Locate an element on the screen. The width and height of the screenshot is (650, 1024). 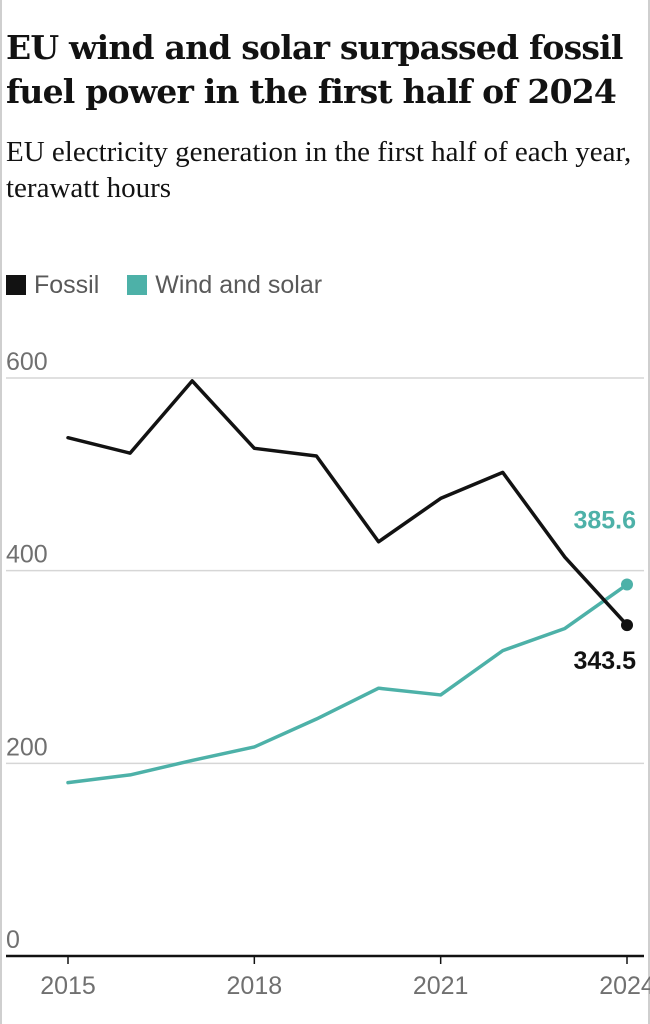
legend-label-wind-solar: Wind and solar is located at coordinates (239, 284).